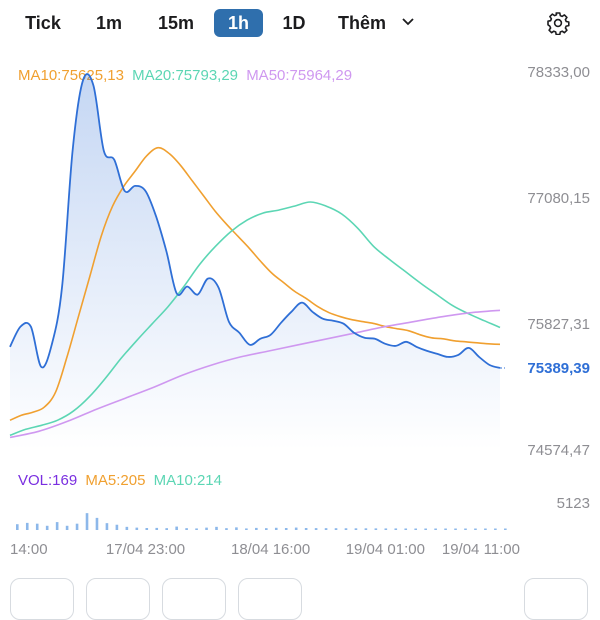 The width and height of the screenshot is (600, 620). I want to click on volume-legend: VOL:169 MA5:205 MA10:214, so click(122, 480).